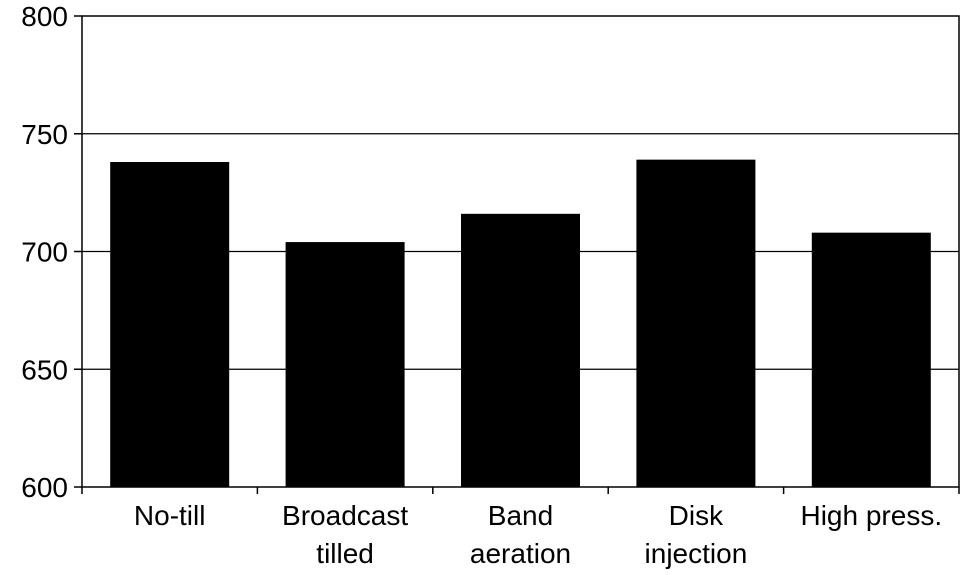 The width and height of the screenshot is (969, 575). What do you see at coordinates (44, 16) in the screenshot?
I see `y-tick-label: 800` at bounding box center [44, 16].